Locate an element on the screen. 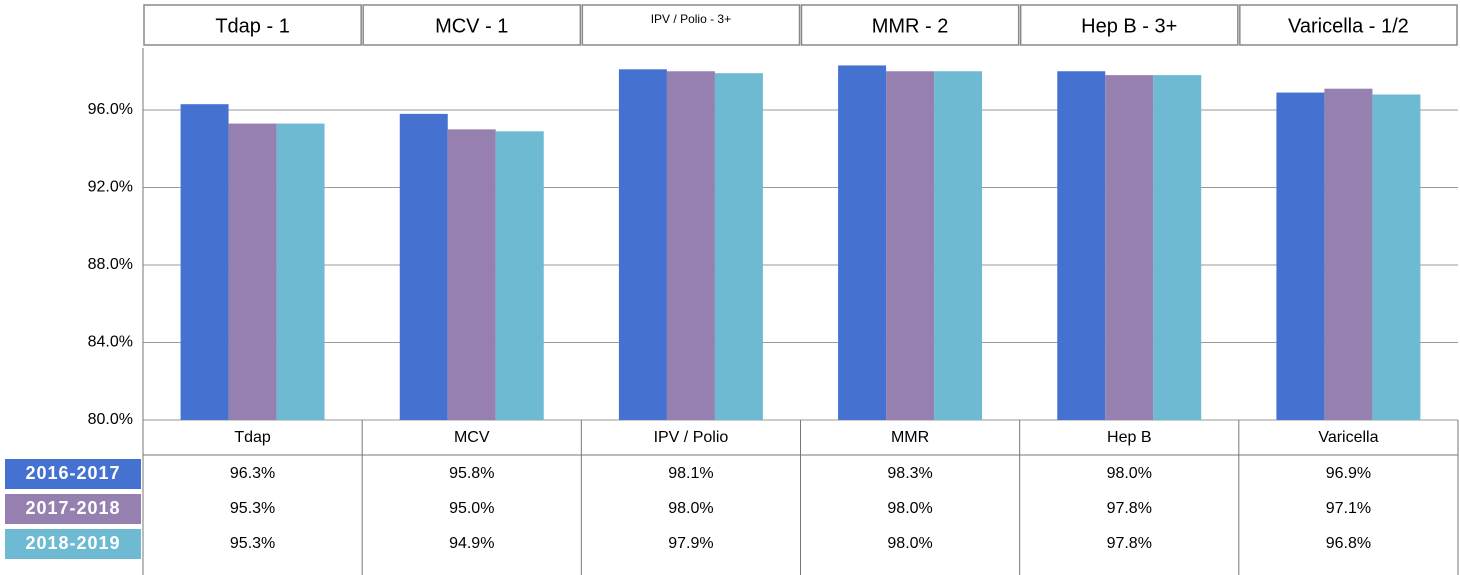 The image size is (1460, 575). table-value: 97.1% is located at coordinates (1348, 508).